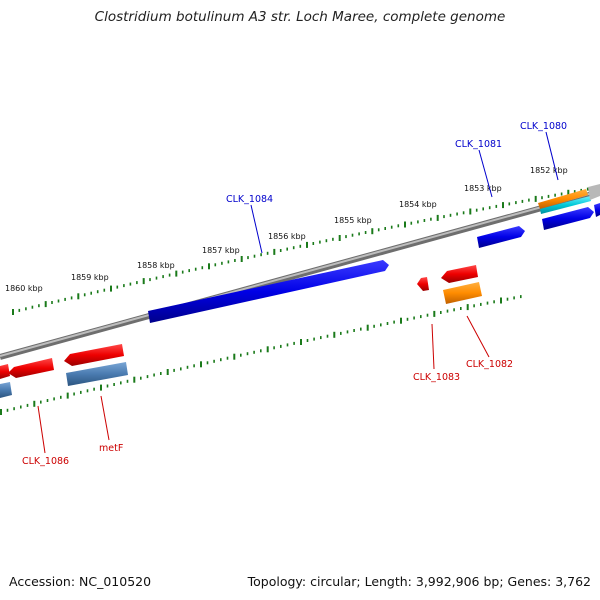 This screenshot has width=600, height=600. Describe the element at coordinates (94, 355) in the screenshot. I see `gene-metf` at that location.